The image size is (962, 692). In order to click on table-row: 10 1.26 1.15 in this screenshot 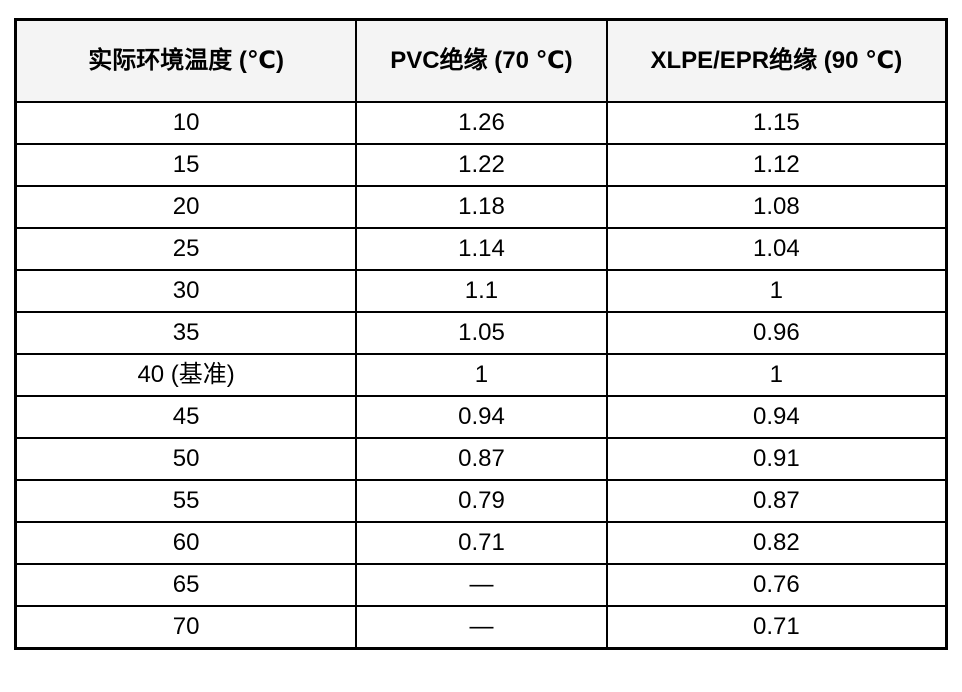, I will do `click(481, 123)`.